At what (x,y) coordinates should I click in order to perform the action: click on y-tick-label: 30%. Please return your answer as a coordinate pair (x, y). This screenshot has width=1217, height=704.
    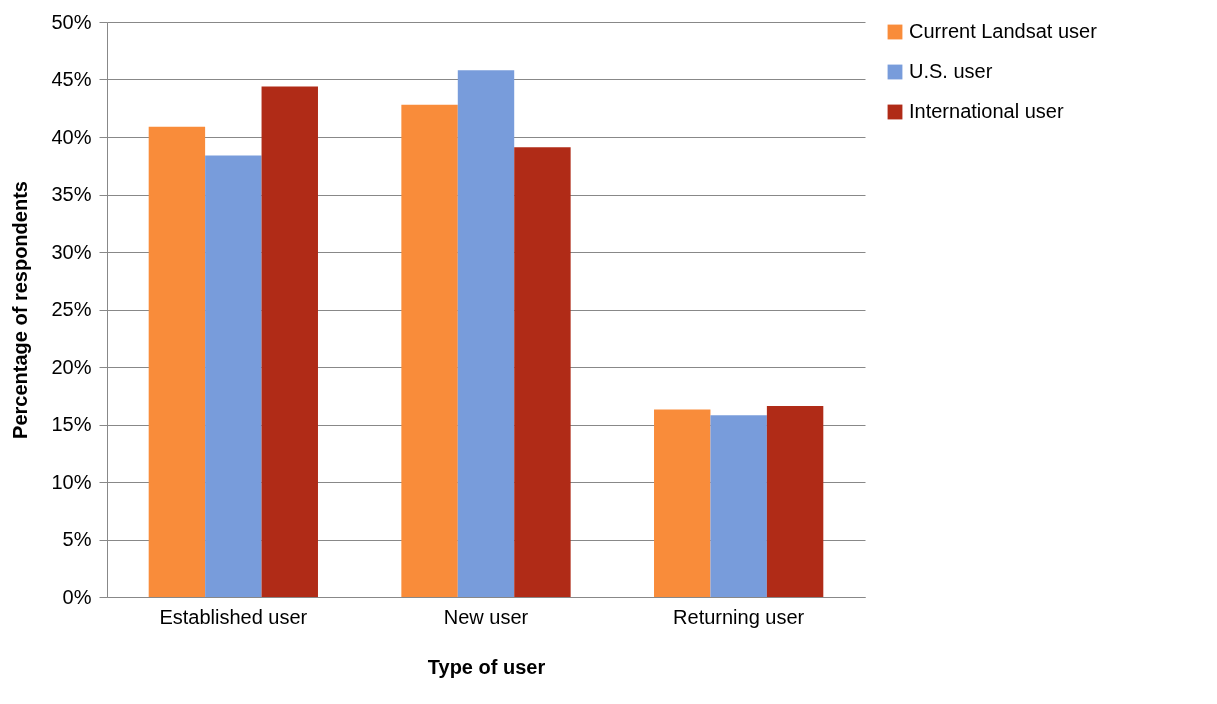
    Looking at the image, I should click on (71, 251).